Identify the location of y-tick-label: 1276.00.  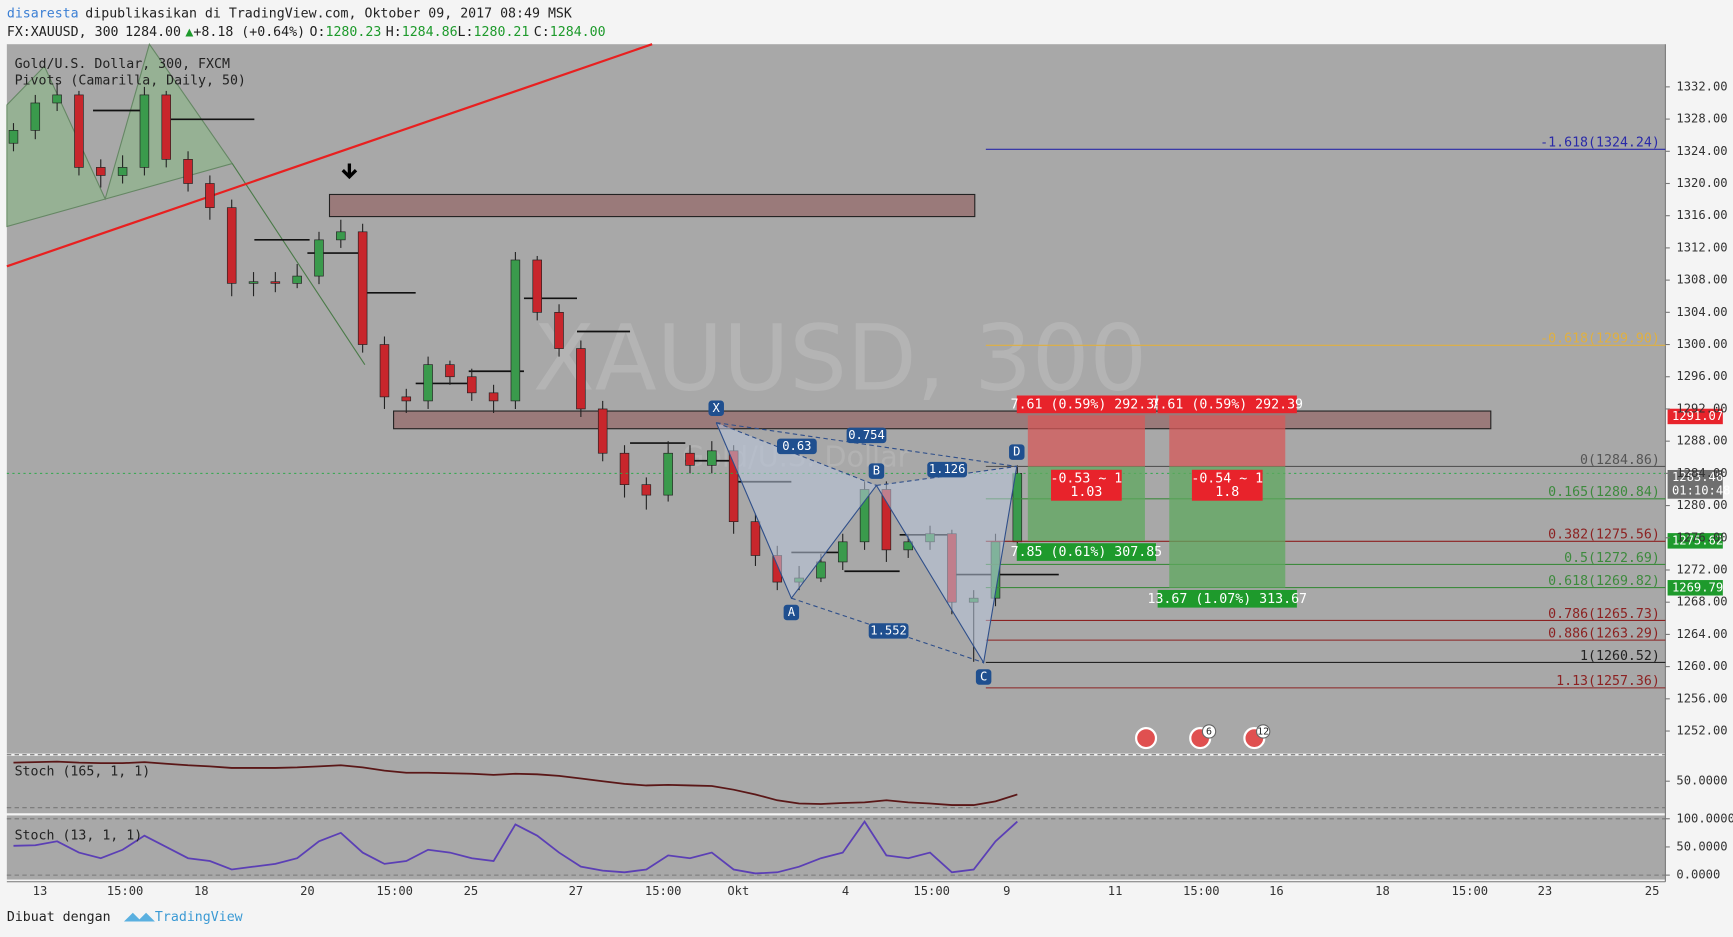
(1701, 537).